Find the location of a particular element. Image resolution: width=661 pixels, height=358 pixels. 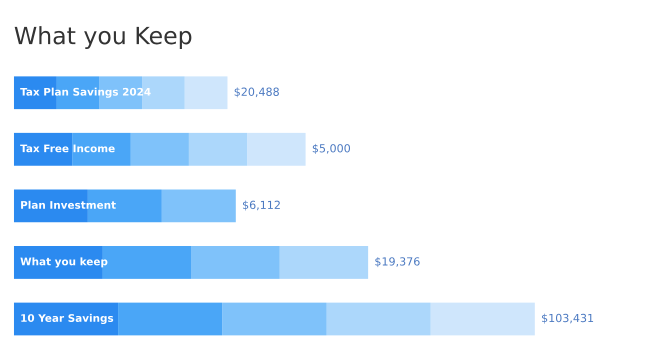

text: $5,000 is located at coordinates (331, 149).